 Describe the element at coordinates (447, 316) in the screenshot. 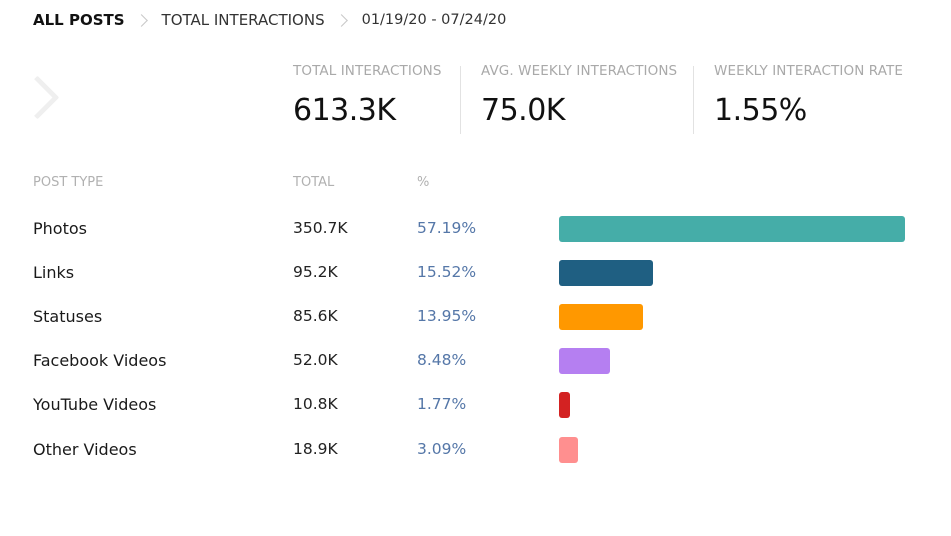

I see `percent-value: 13.95%` at that location.